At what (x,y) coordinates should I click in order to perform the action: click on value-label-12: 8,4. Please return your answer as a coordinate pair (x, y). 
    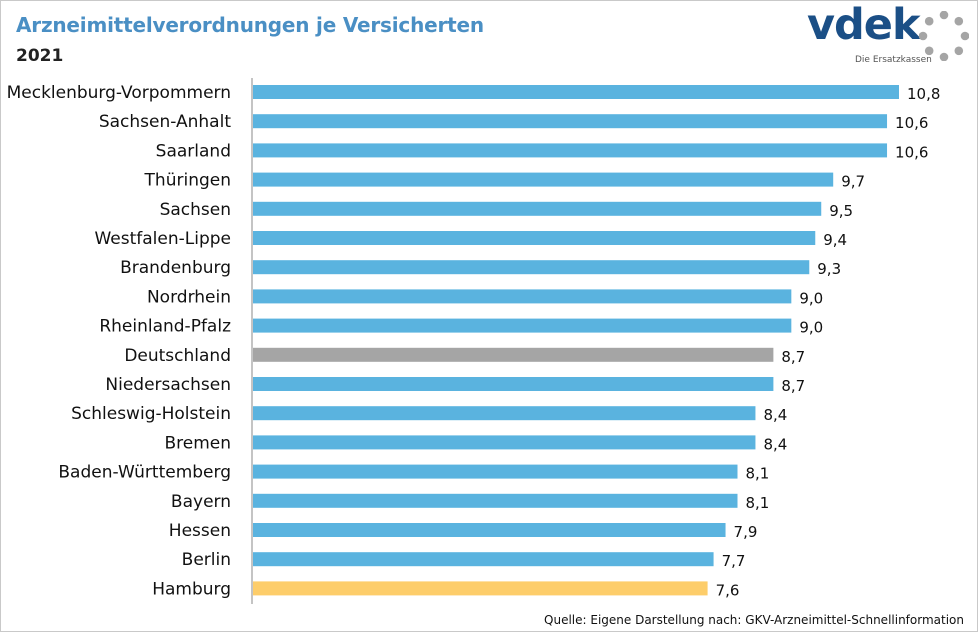
    Looking at the image, I should click on (775, 444).